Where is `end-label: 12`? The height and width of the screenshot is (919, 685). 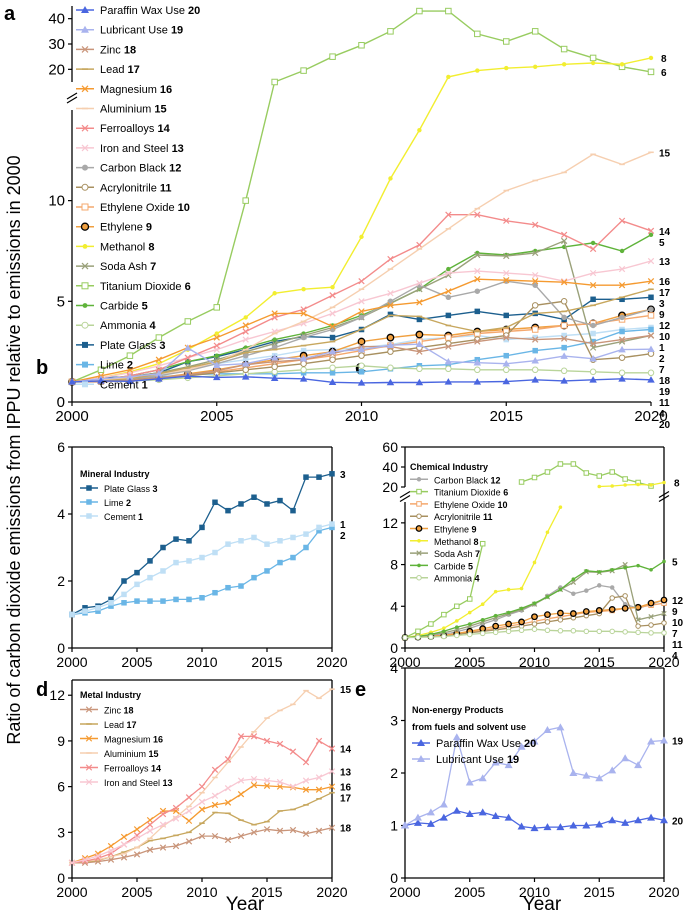
end-label: 12 is located at coordinates (678, 601).